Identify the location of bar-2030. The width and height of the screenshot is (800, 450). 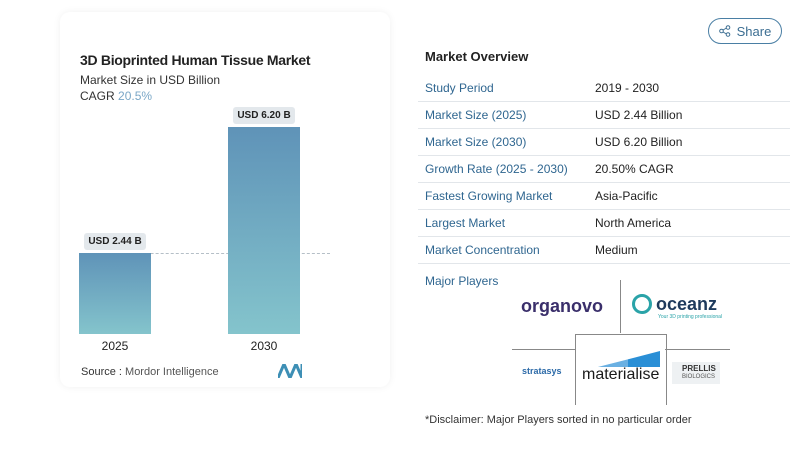
(264, 230).